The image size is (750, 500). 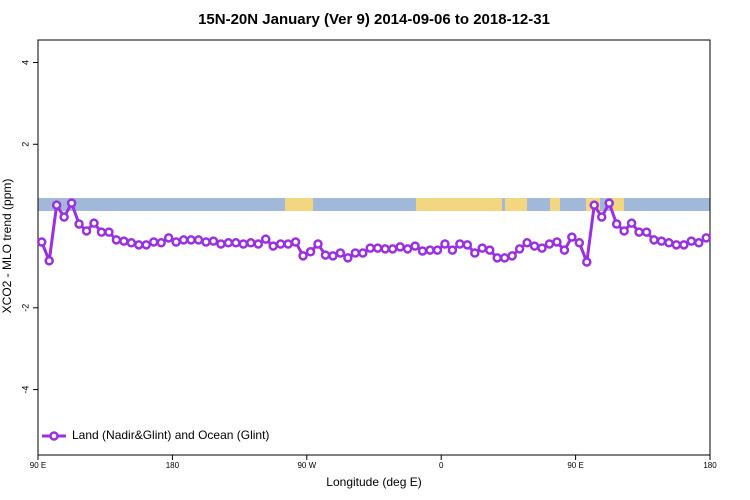 What do you see at coordinates (25, 62) in the screenshot?
I see `y-tick-label: 4` at bounding box center [25, 62].